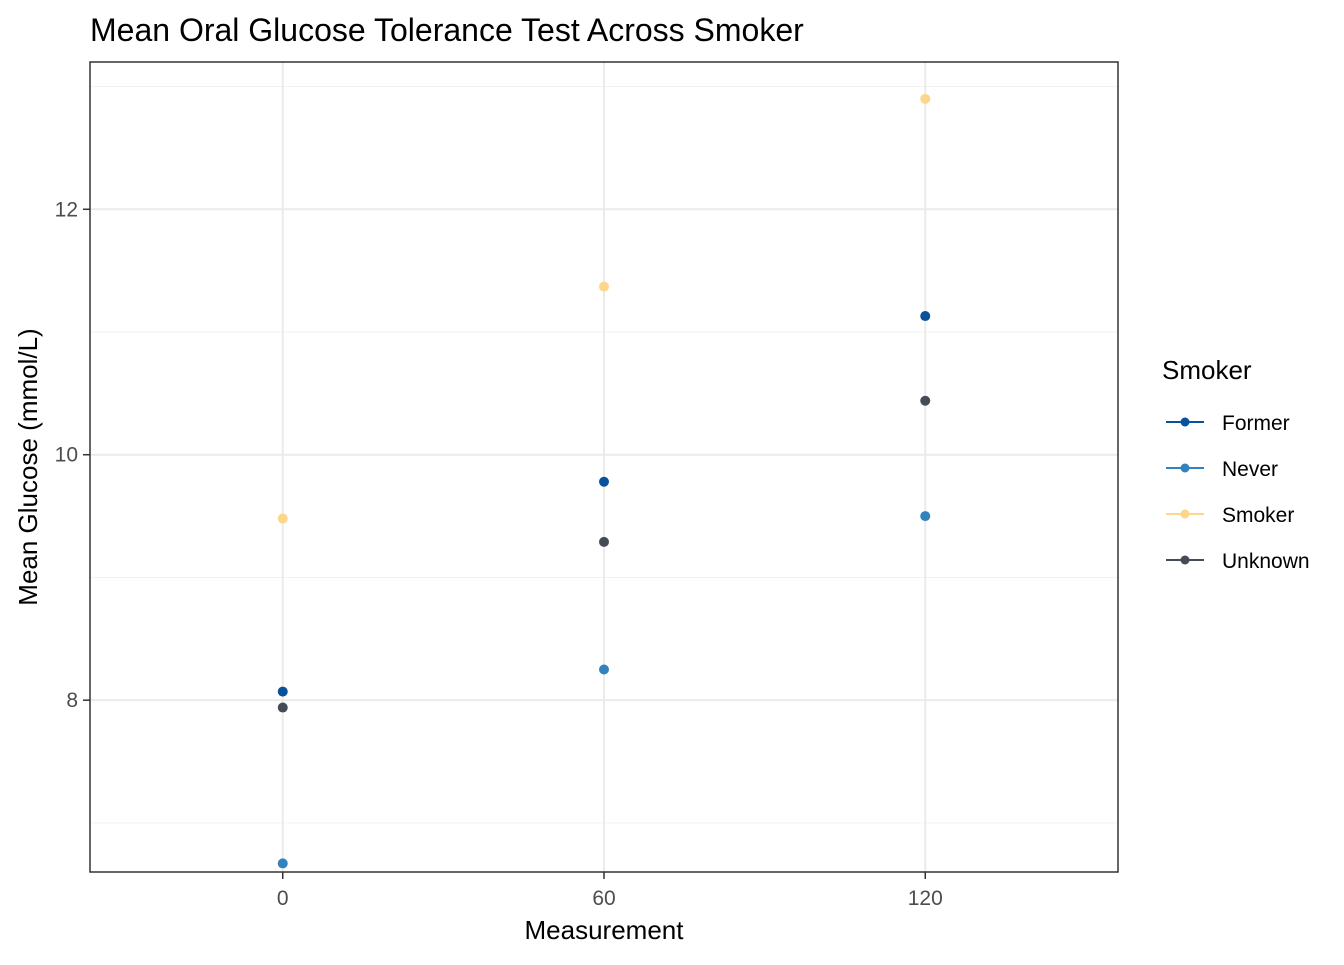  Describe the element at coordinates (1266, 561) in the screenshot. I see `legend-label: Unknown` at that location.